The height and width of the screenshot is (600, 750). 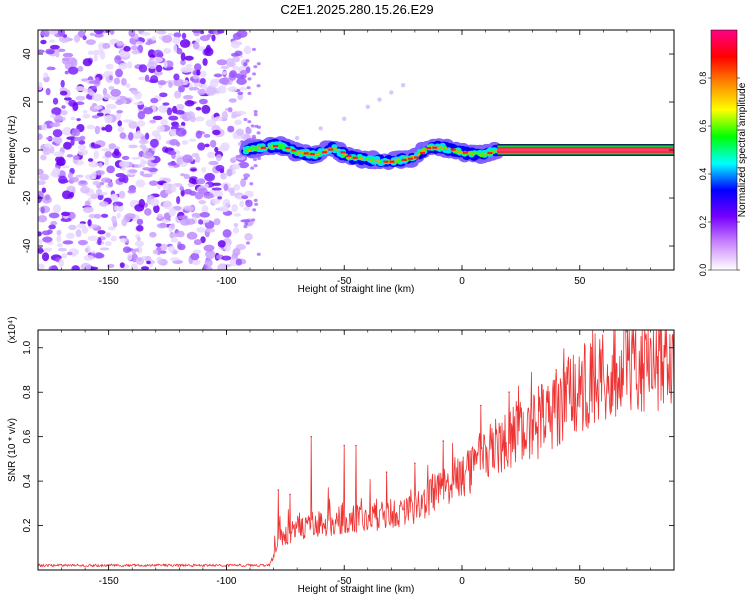 I want to click on colorbar-tick-label: 0.4, so click(x=703, y=174).